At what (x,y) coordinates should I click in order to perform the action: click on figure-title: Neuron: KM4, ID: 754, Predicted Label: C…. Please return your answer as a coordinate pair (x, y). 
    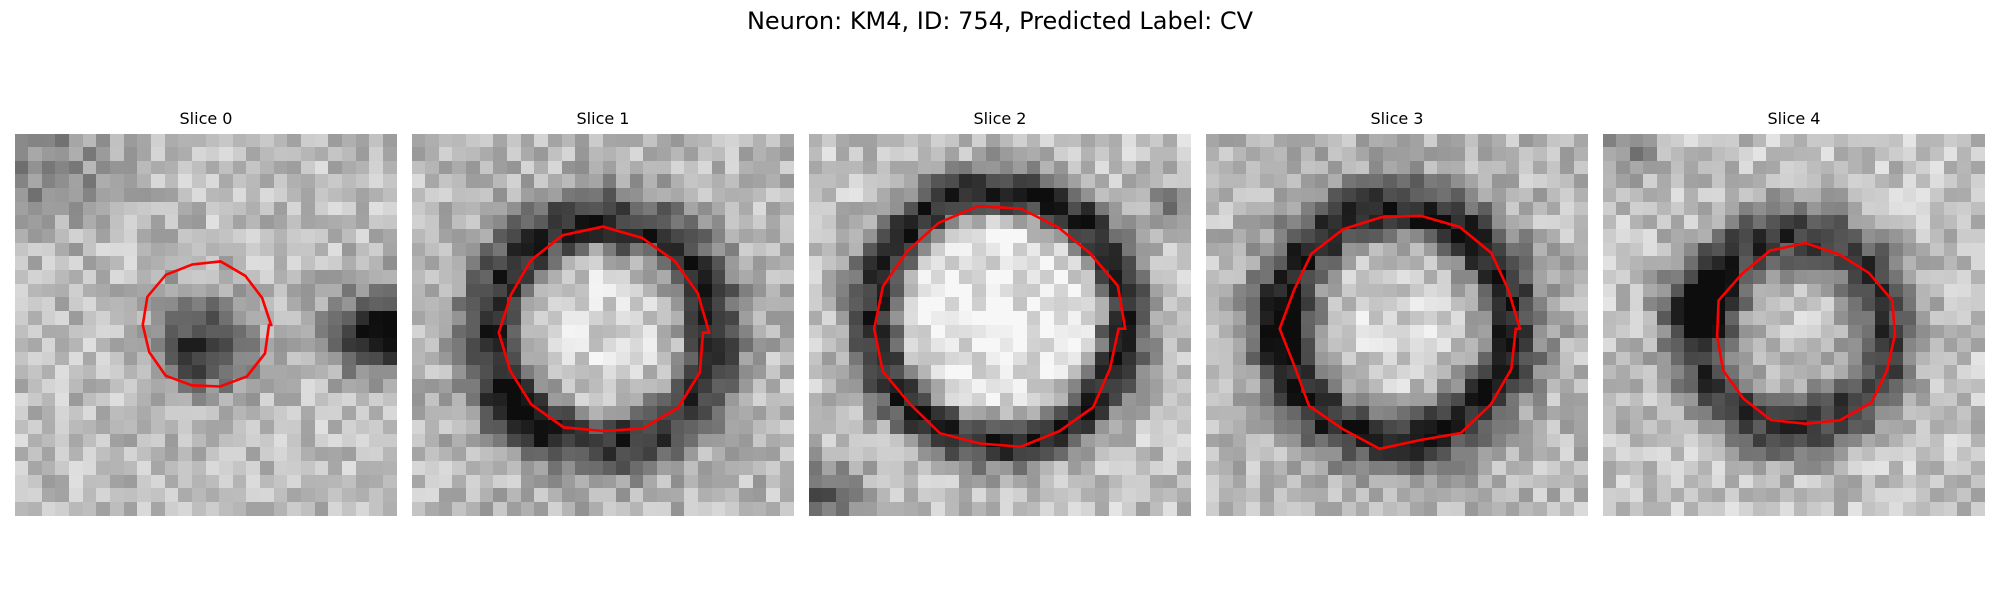
    Looking at the image, I should click on (1000, 21).